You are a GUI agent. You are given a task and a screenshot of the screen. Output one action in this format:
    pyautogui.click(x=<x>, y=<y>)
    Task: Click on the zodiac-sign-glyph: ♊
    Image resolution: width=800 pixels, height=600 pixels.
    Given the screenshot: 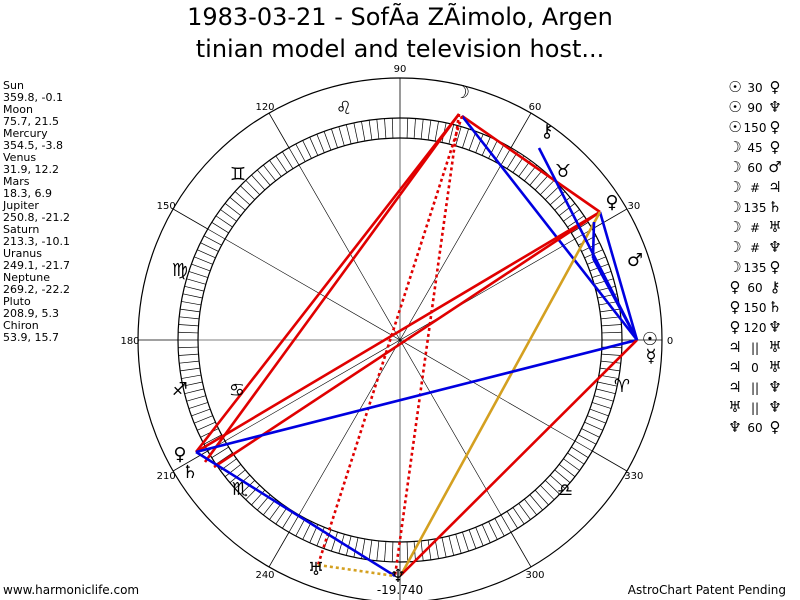 What is the action you would take?
    pyautogui.click(x=238, y=174)
    